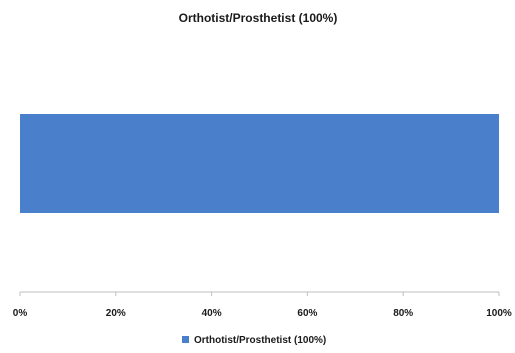 The image size is (515, 353). I want to click on x-tick-label: 40%, so click(212, 313).